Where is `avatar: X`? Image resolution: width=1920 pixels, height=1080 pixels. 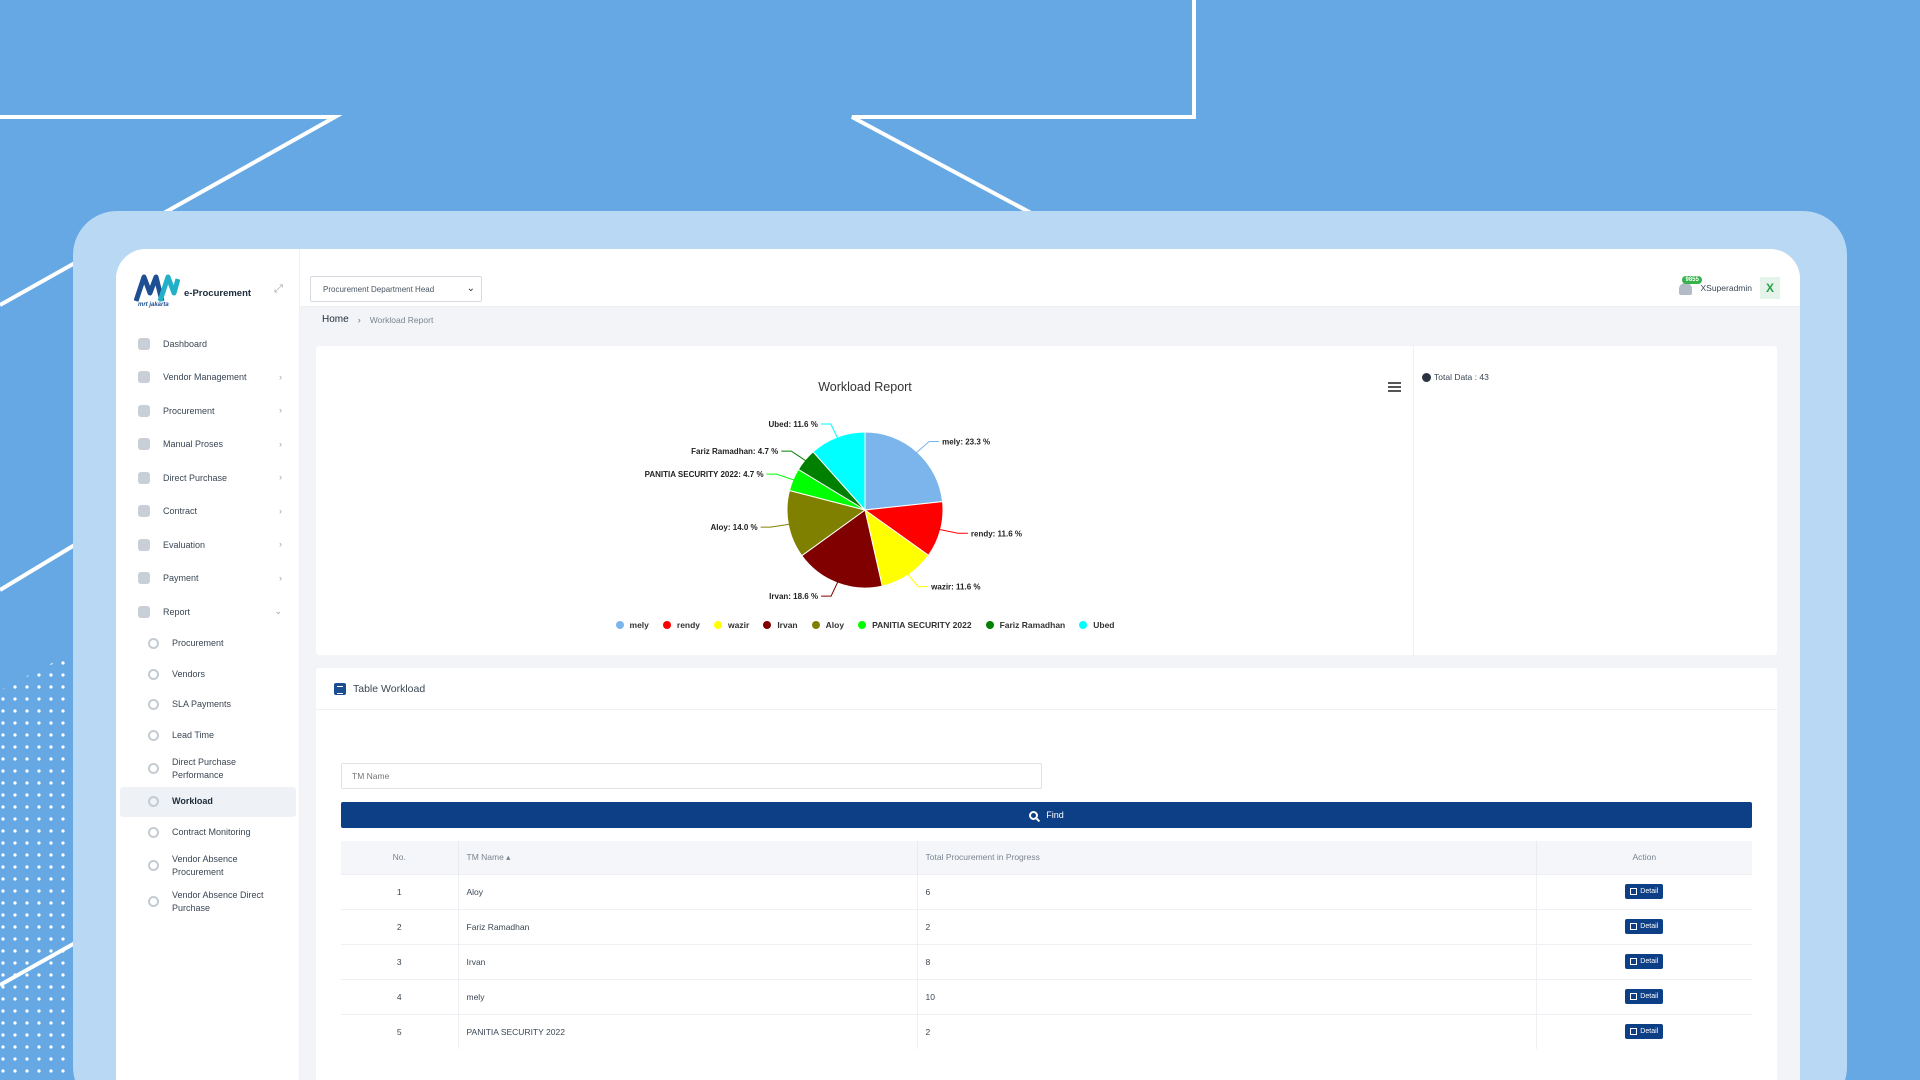
avatar: X is located at coordinates (1770, 288).